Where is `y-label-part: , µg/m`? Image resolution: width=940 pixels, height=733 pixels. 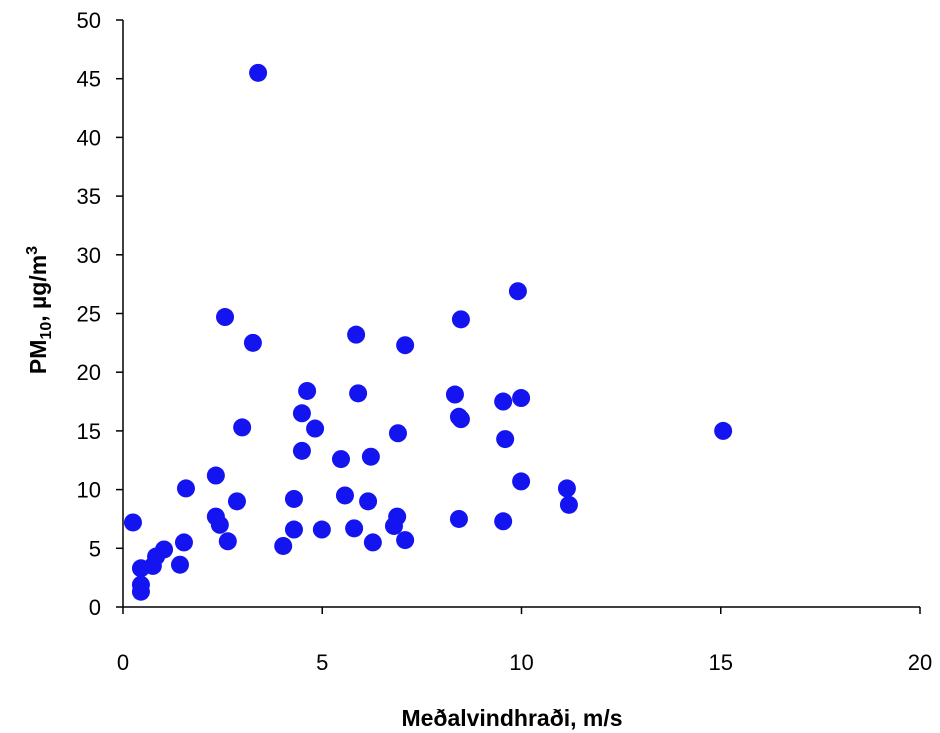
y-label-part: , µg/m is located at coordinates (38, 288).